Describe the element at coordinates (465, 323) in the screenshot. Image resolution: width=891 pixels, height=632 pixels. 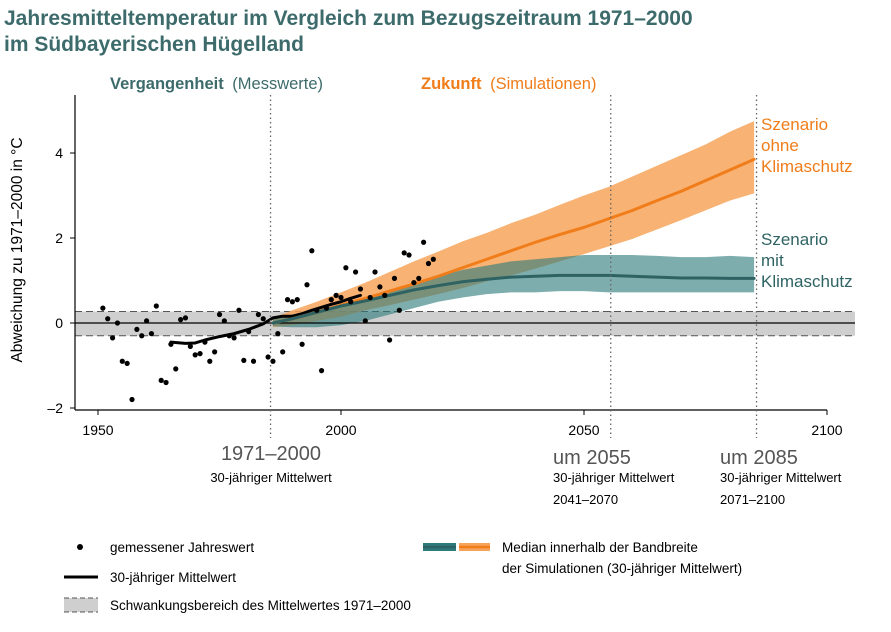
I see `reference-band` at that location.